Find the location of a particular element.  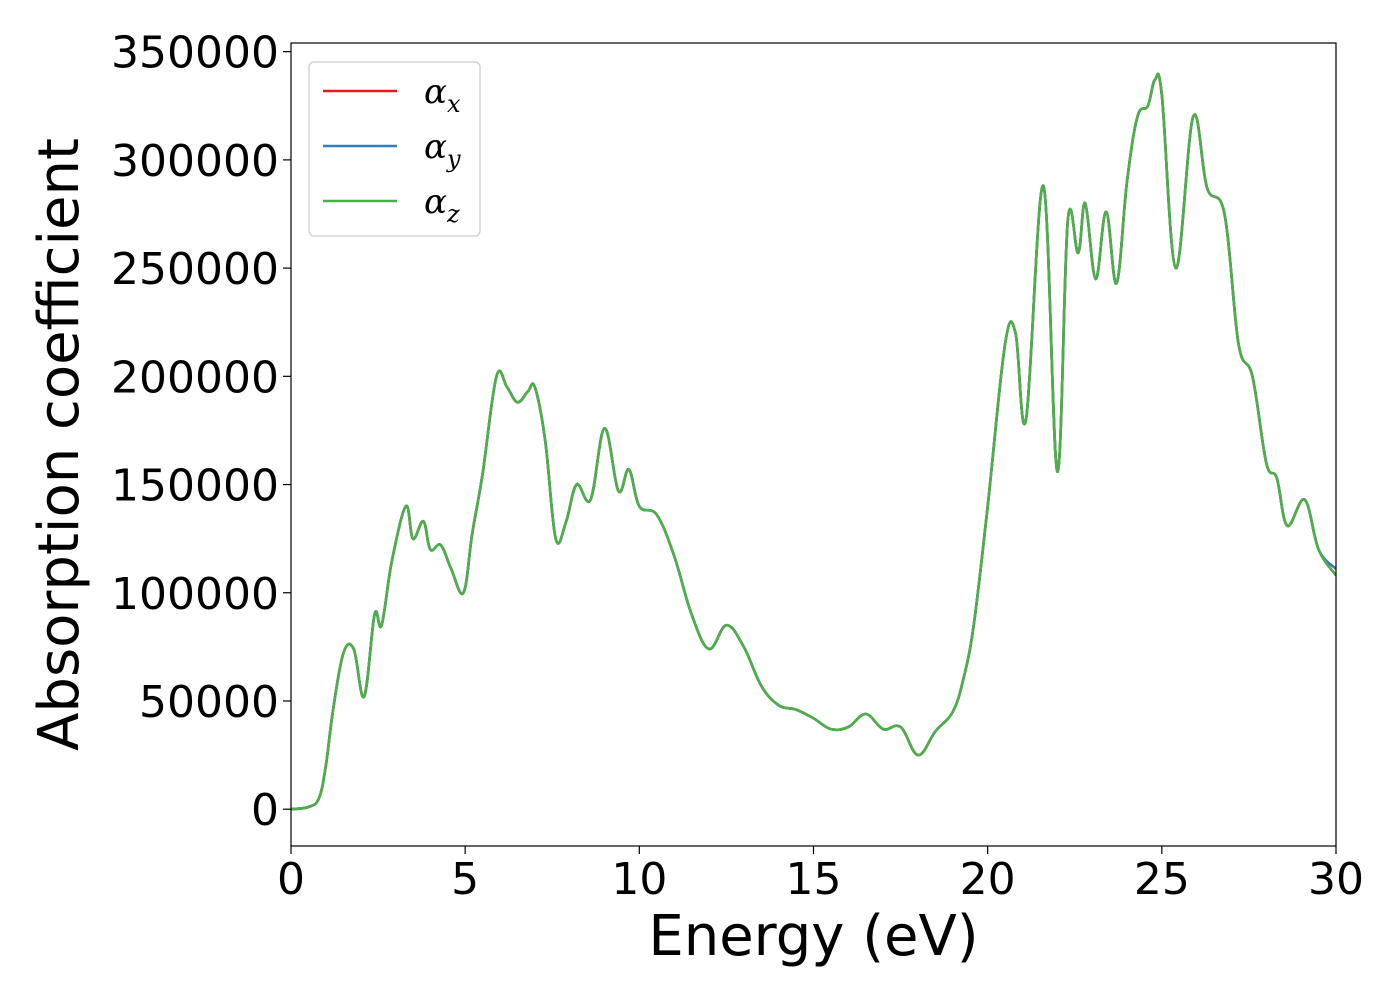

x-tick-label: 25 is located at coordinates (1162, 879).